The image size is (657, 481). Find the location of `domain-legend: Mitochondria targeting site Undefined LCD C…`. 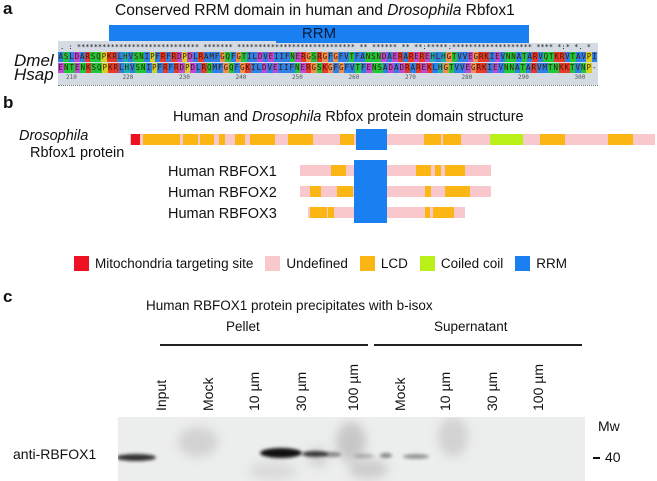

domain-legend: Mitochondria targeting site Undefined LCD C… is located at coordinates (326, 263).